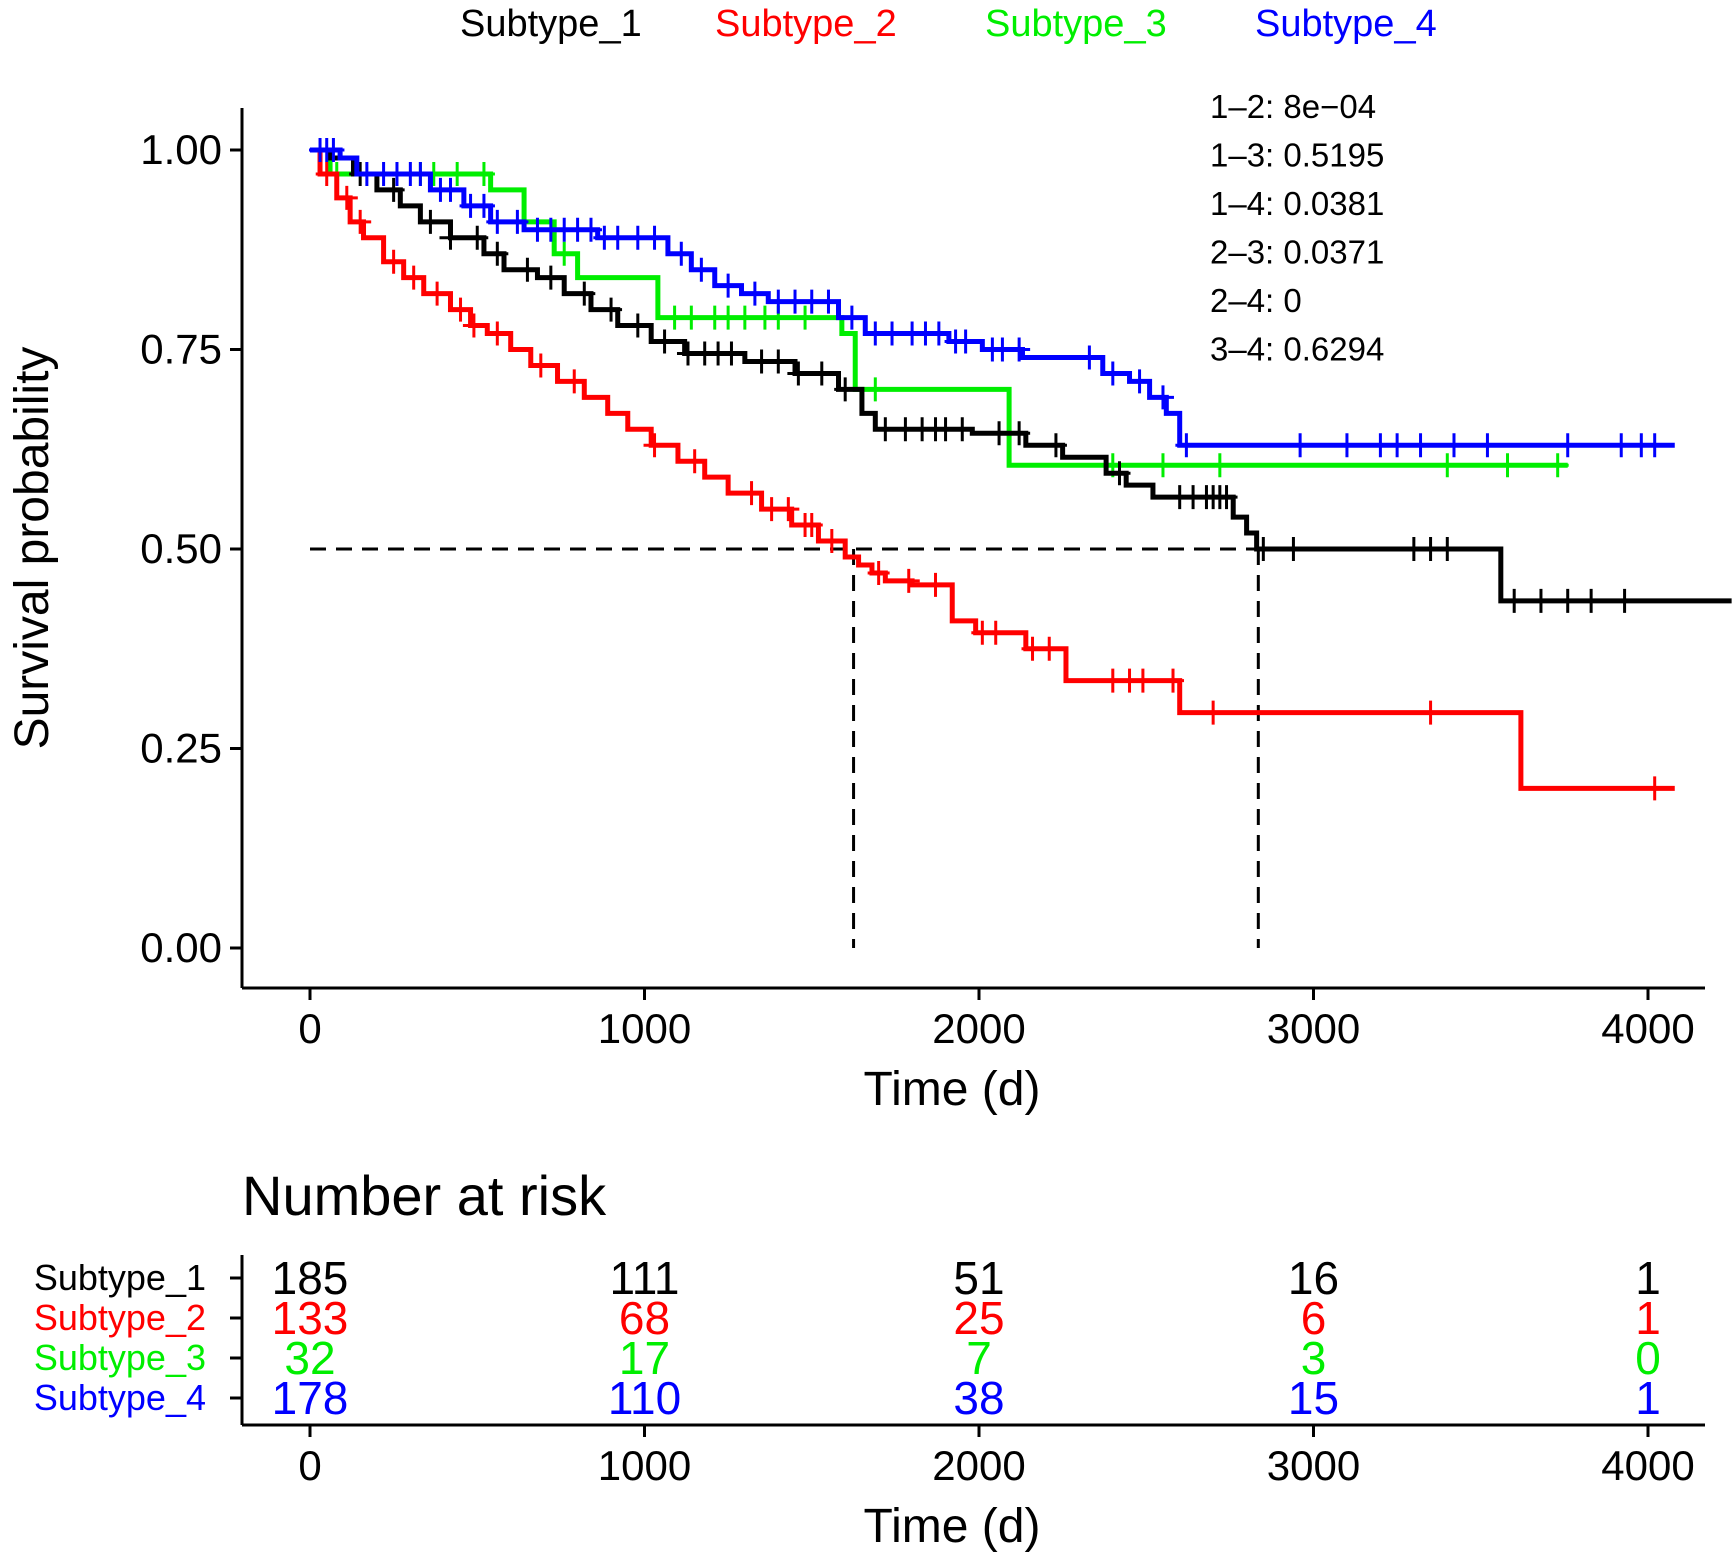 The width and height of the screenshot is (1732, 1562). What do you see at coordinates (181, 149) in the screenshot?
I see `y-tick-label: 1.00` at bounding box center [181, 149].